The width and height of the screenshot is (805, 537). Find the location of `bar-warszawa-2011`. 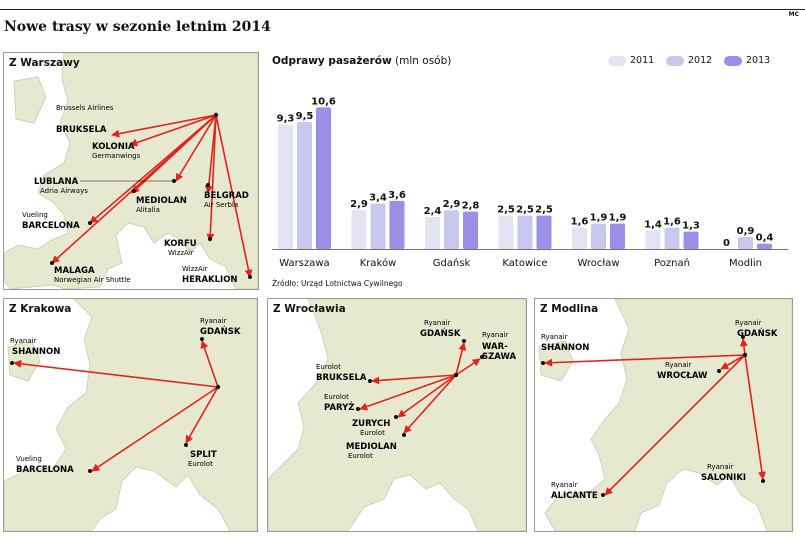

bar-warszawa-2011 is located at coordinates (285, 186).